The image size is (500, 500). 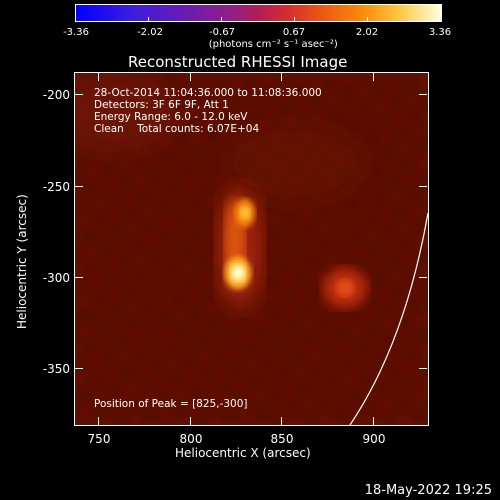 What do you see at coordinates (388, 318) in the screenshot?
I see `solar-limb` at bounding box center [388, 318].